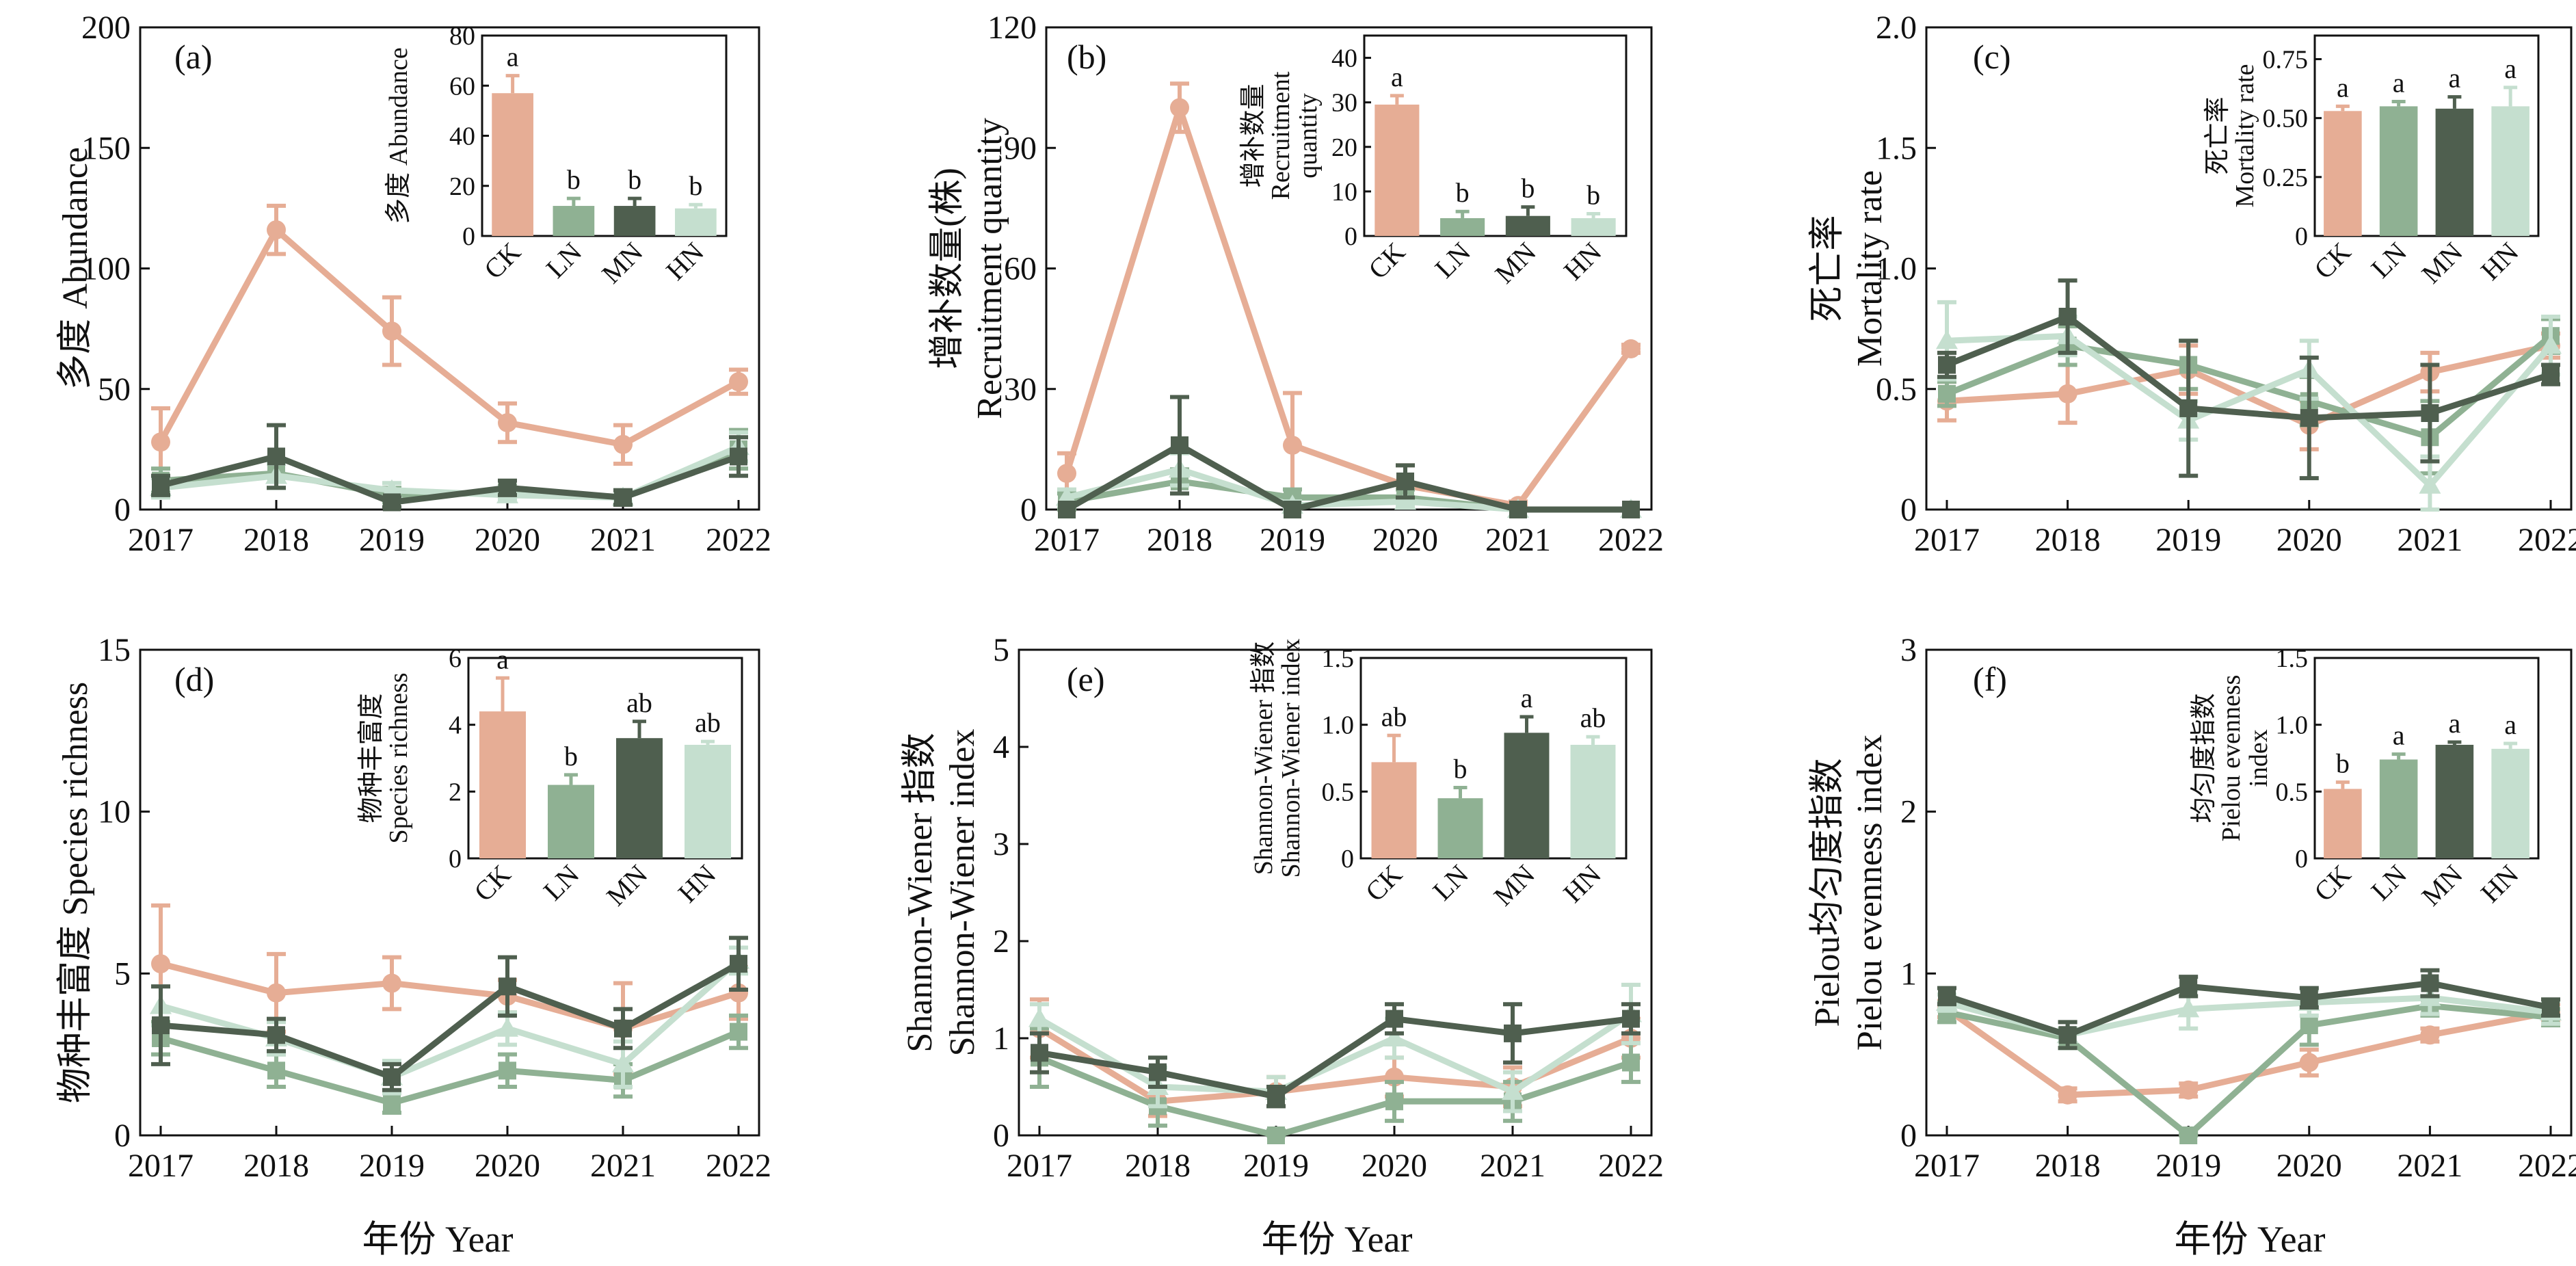  Describe the element at coordinates (2231, 758) in the screenshot. I see `inset-y-axis-label: Pielou evenness` at that location.